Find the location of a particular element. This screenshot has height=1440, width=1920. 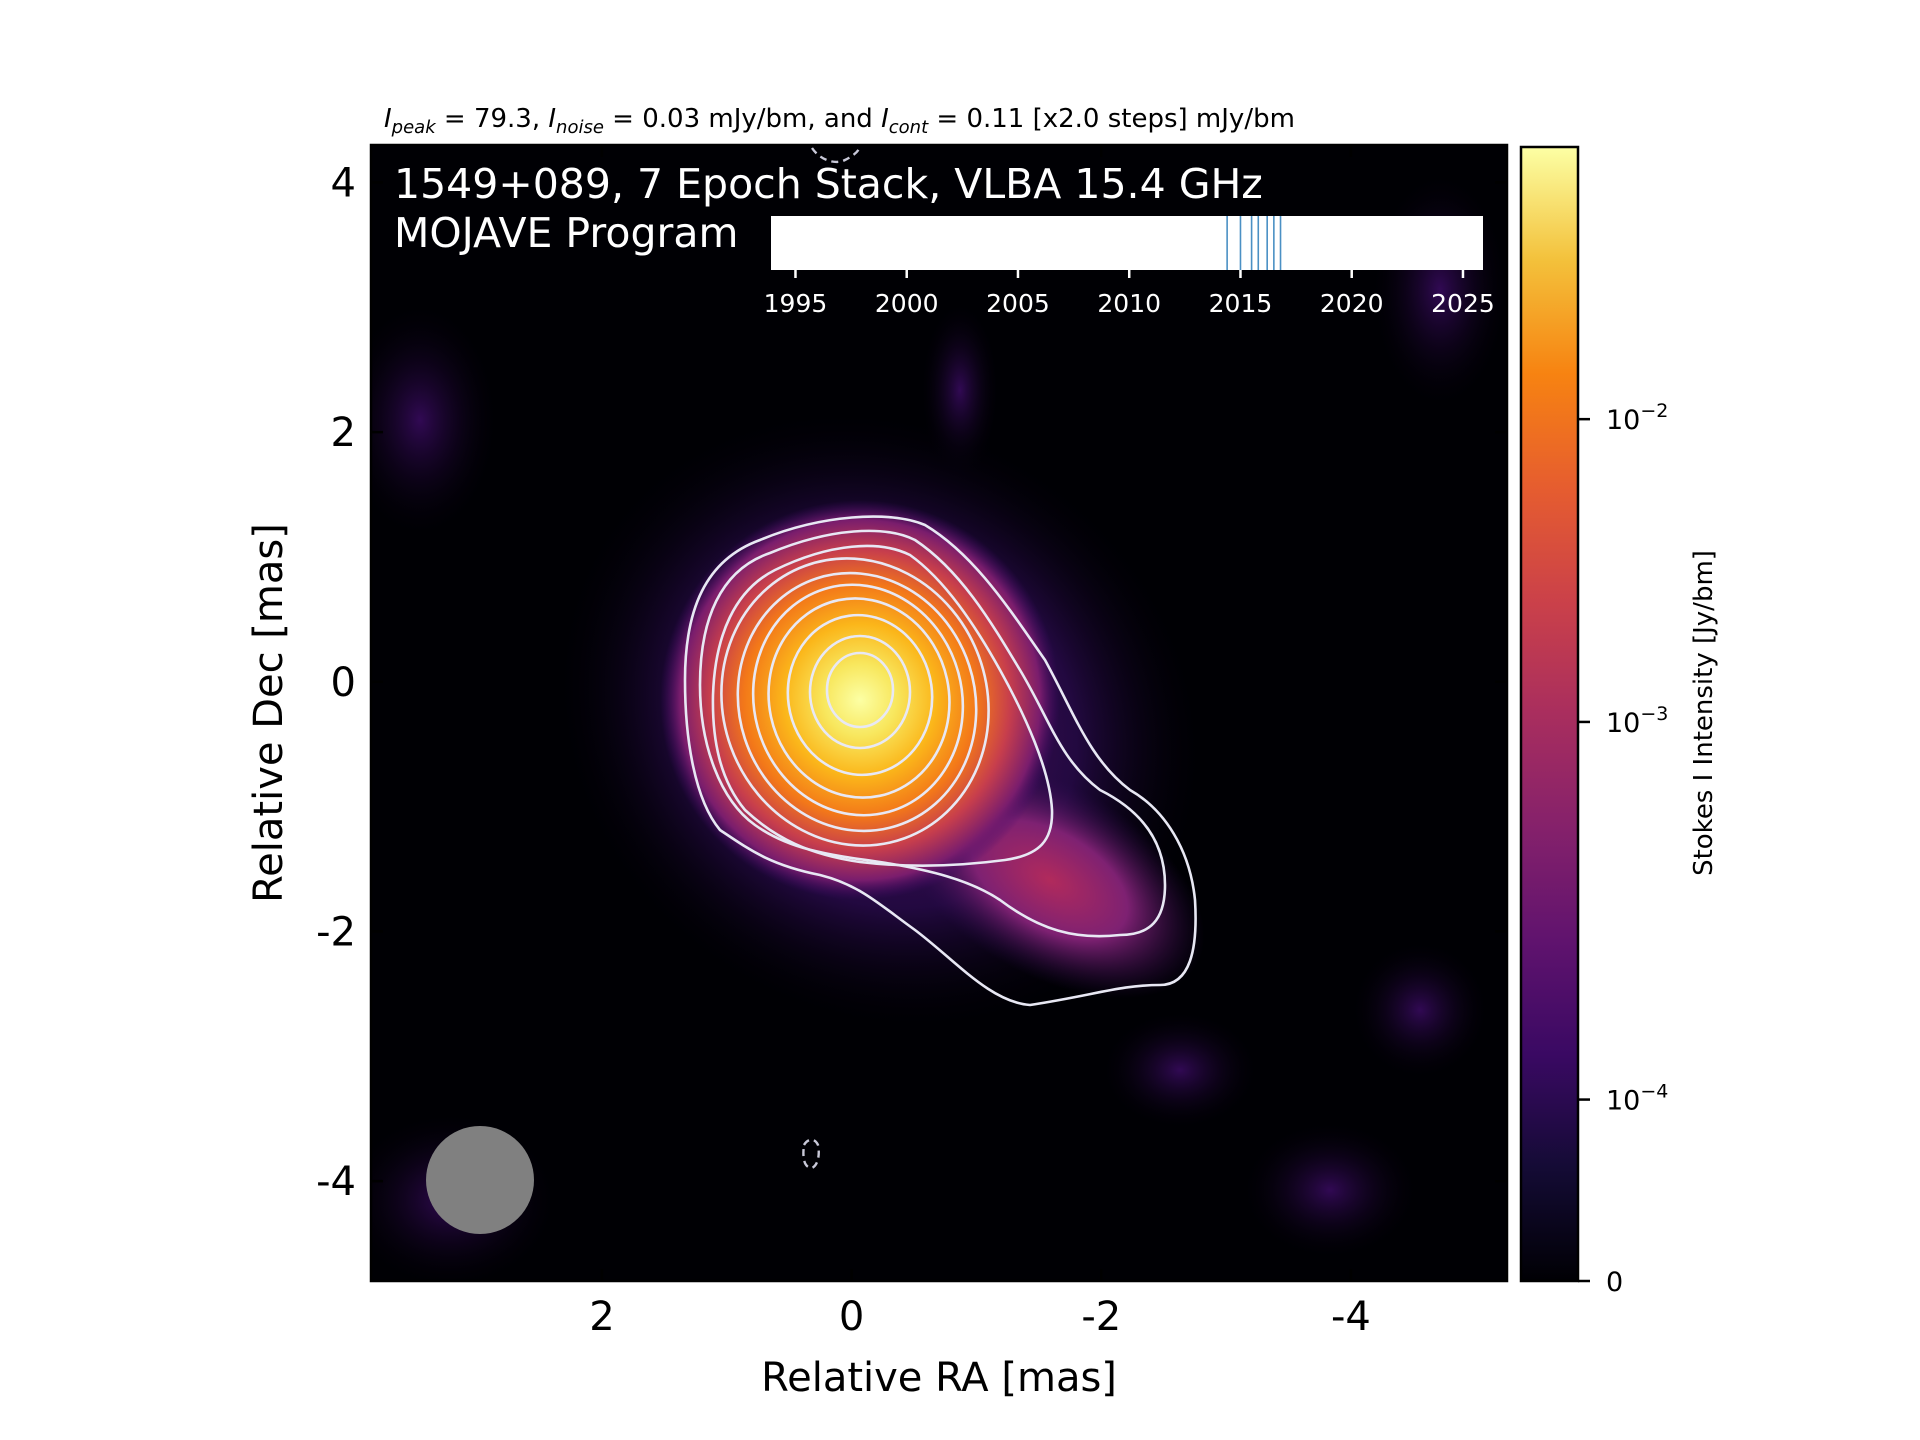

x-axis-label: Relative RA [mas] is located at coordinates (939, 1378).